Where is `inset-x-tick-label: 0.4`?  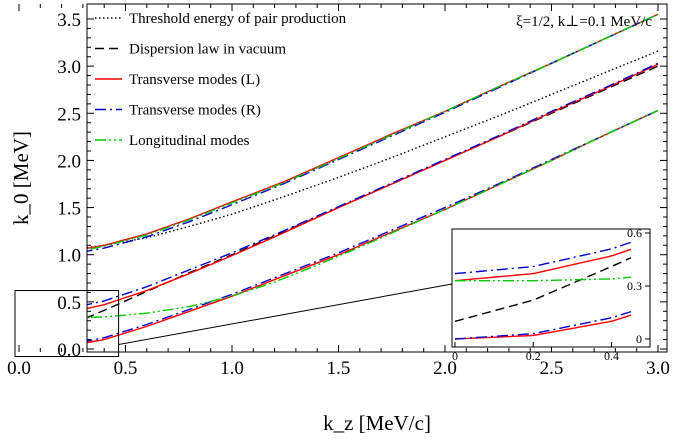 inset-x-tick-label: 0.4 is located at coordinates (611, 356).